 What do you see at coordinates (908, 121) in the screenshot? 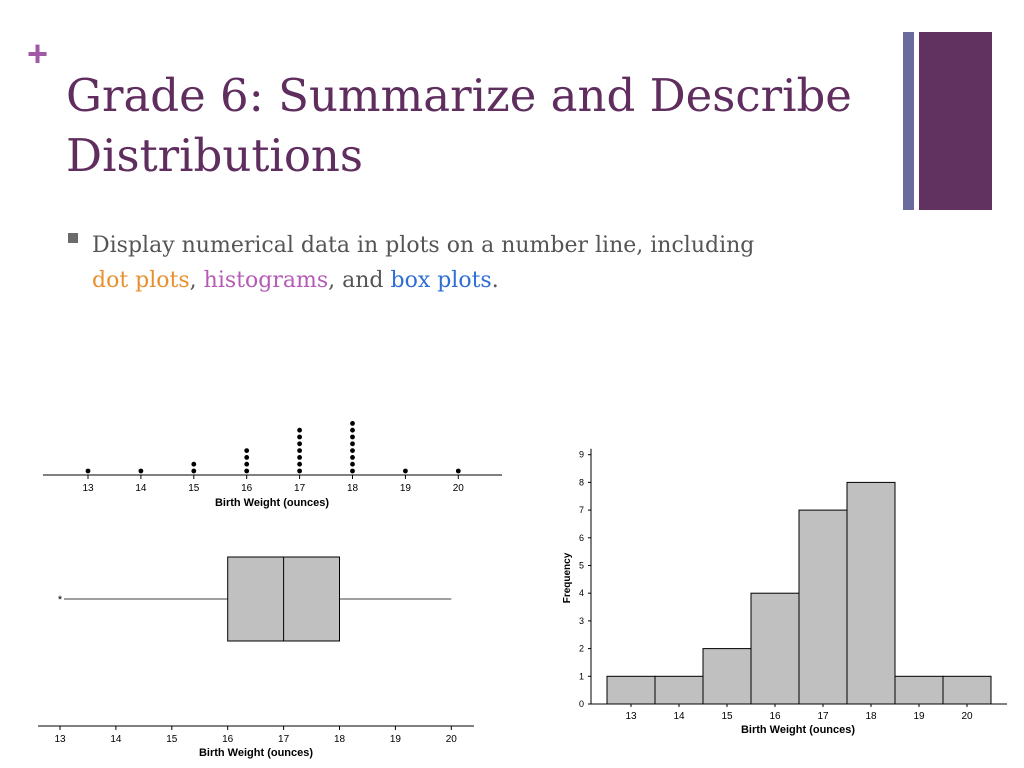
I see `accent-bar-thin` at bounding box center [908, 121].